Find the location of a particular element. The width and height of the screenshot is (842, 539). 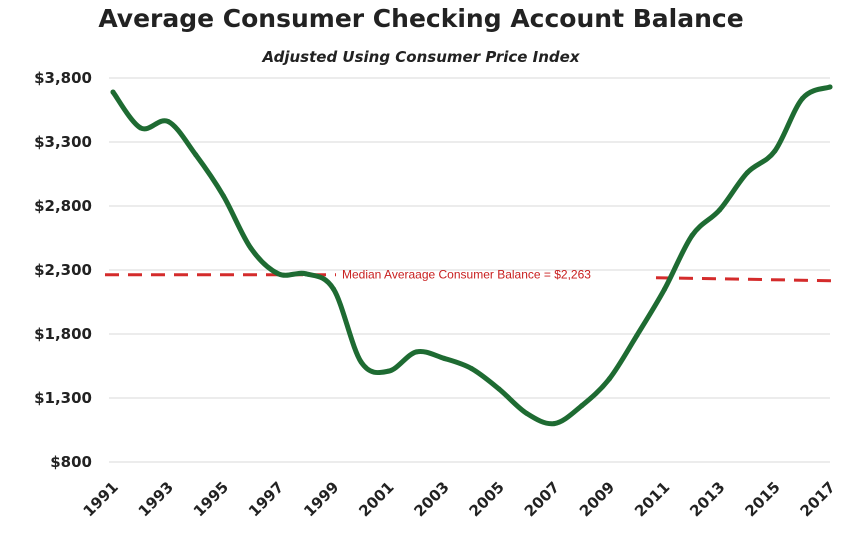

y-tick-label: $1,800 is located at coordinates (63, 334).